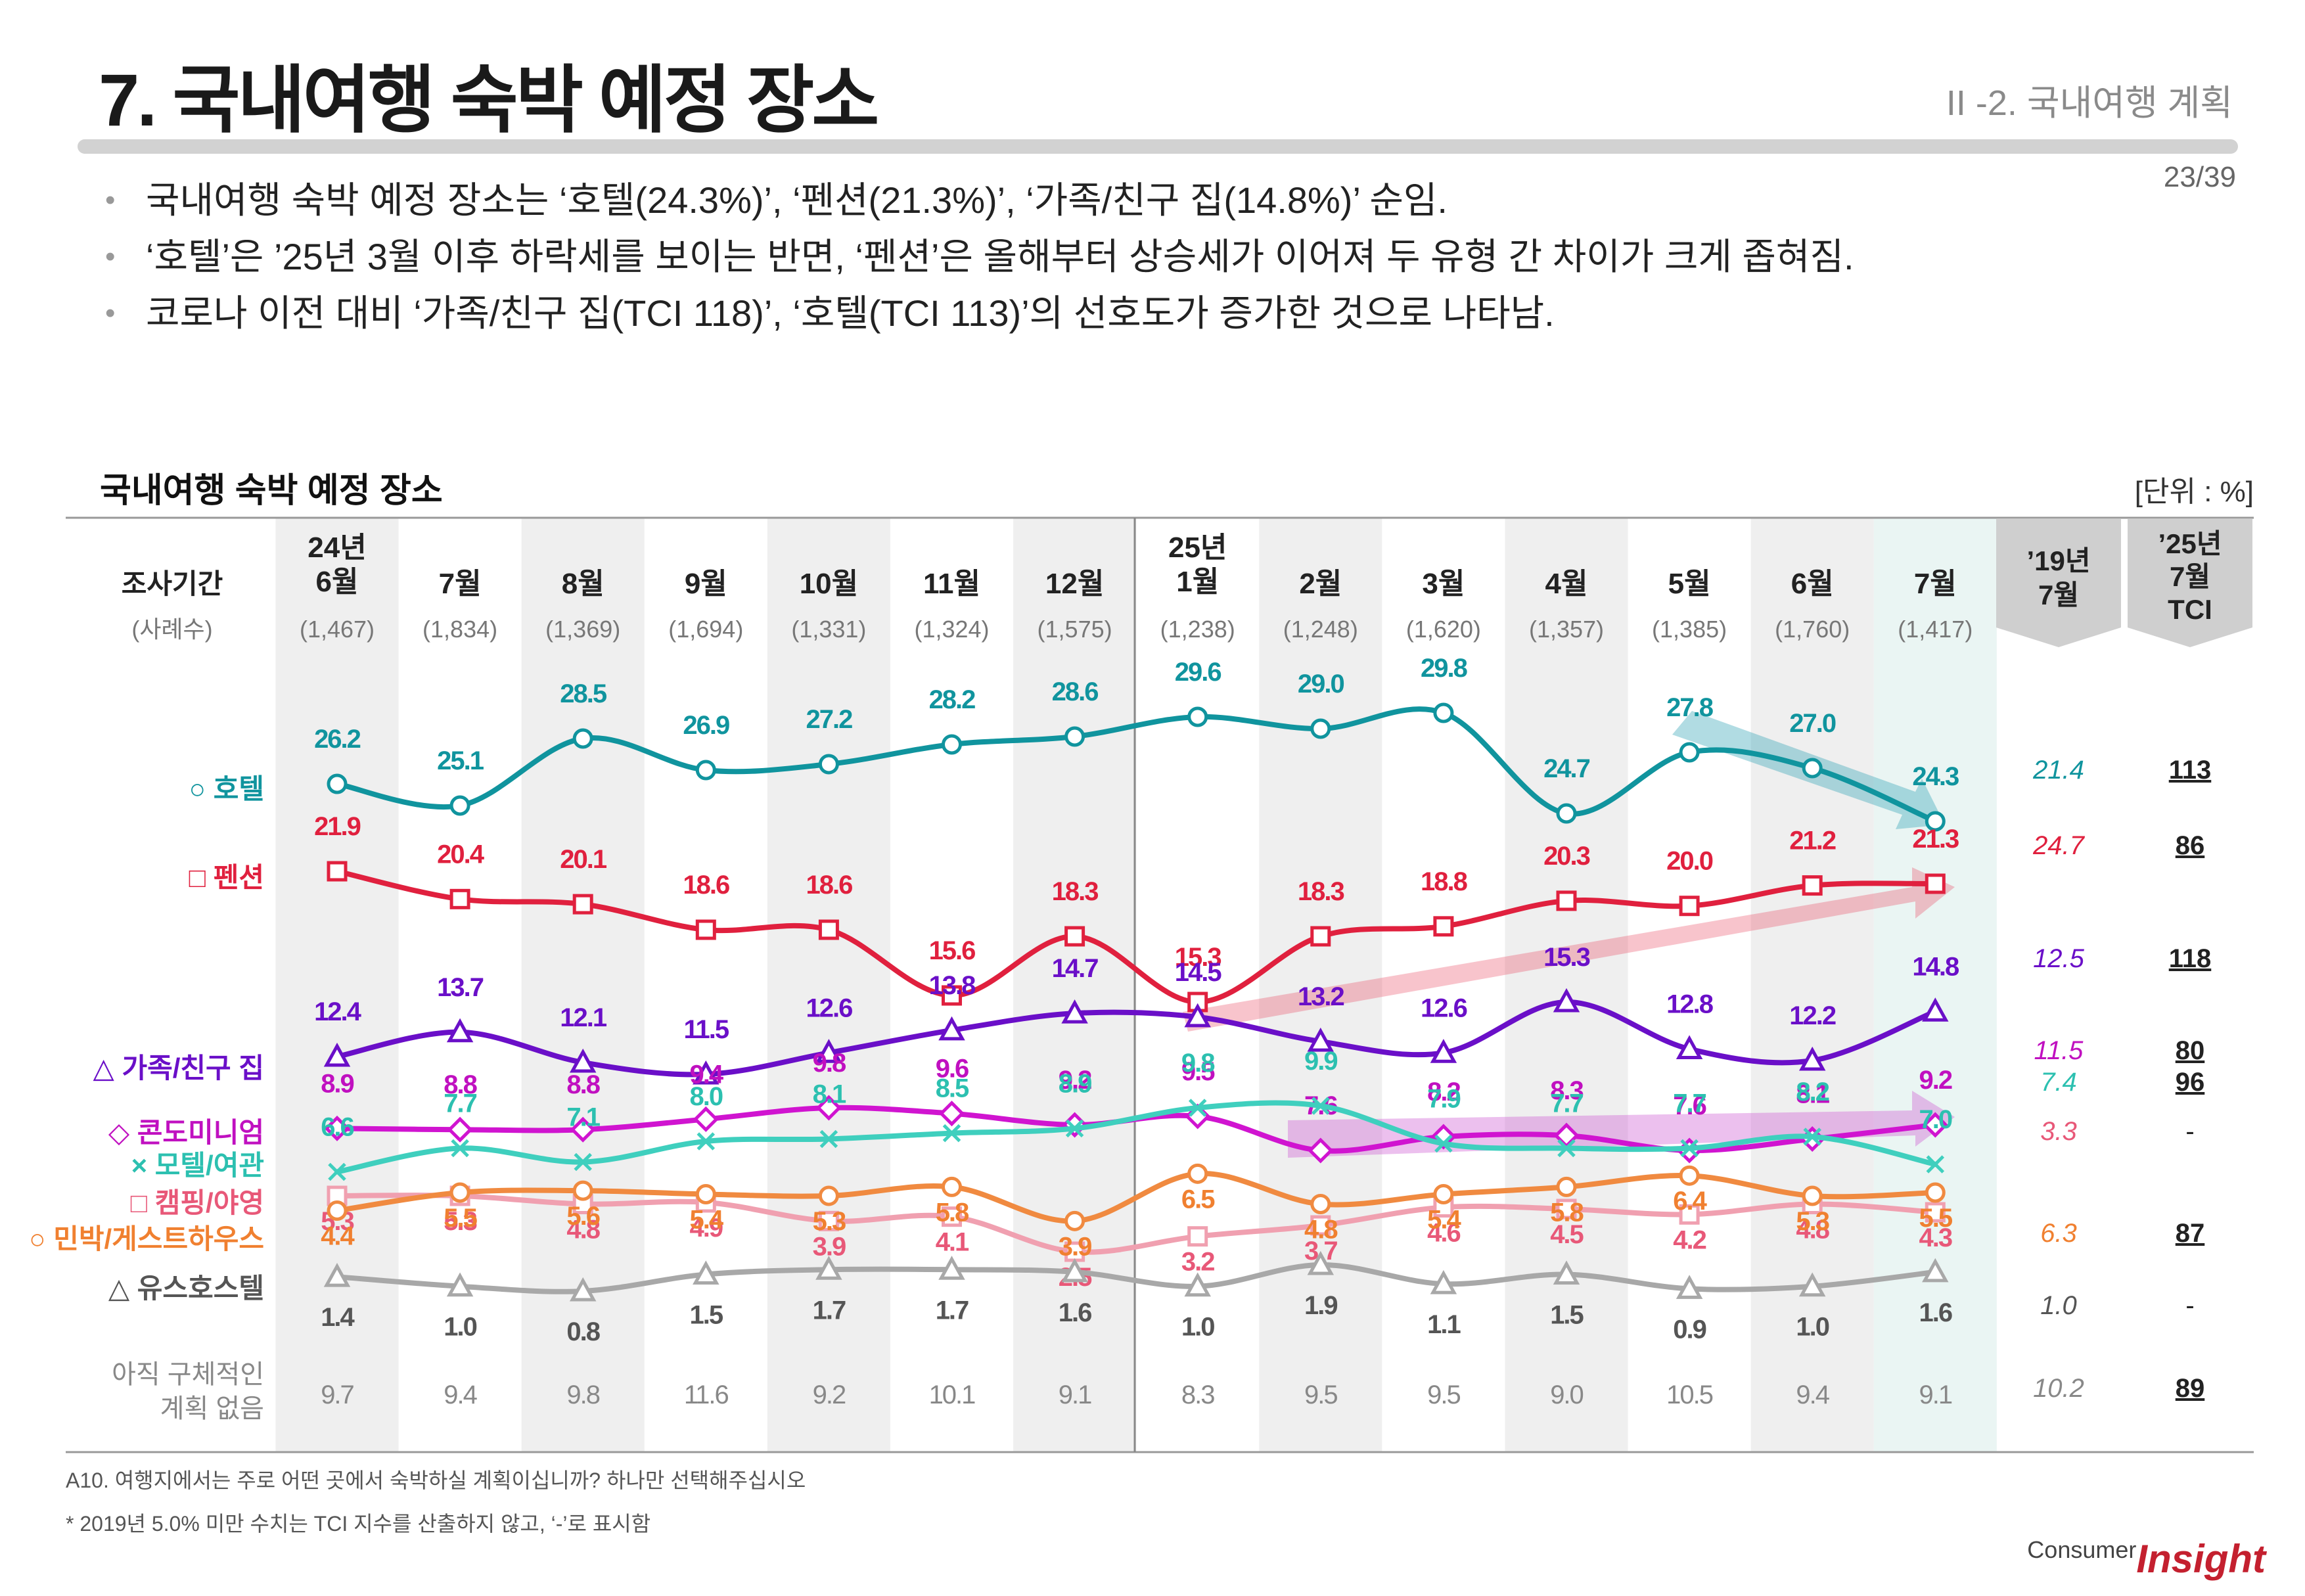 The height and width of the screenshot is (1596, 2305). What do you see at coordinates (583, 693) in the screenshot?
I see `data-label: 28.5` at bounding box center [583, 693].